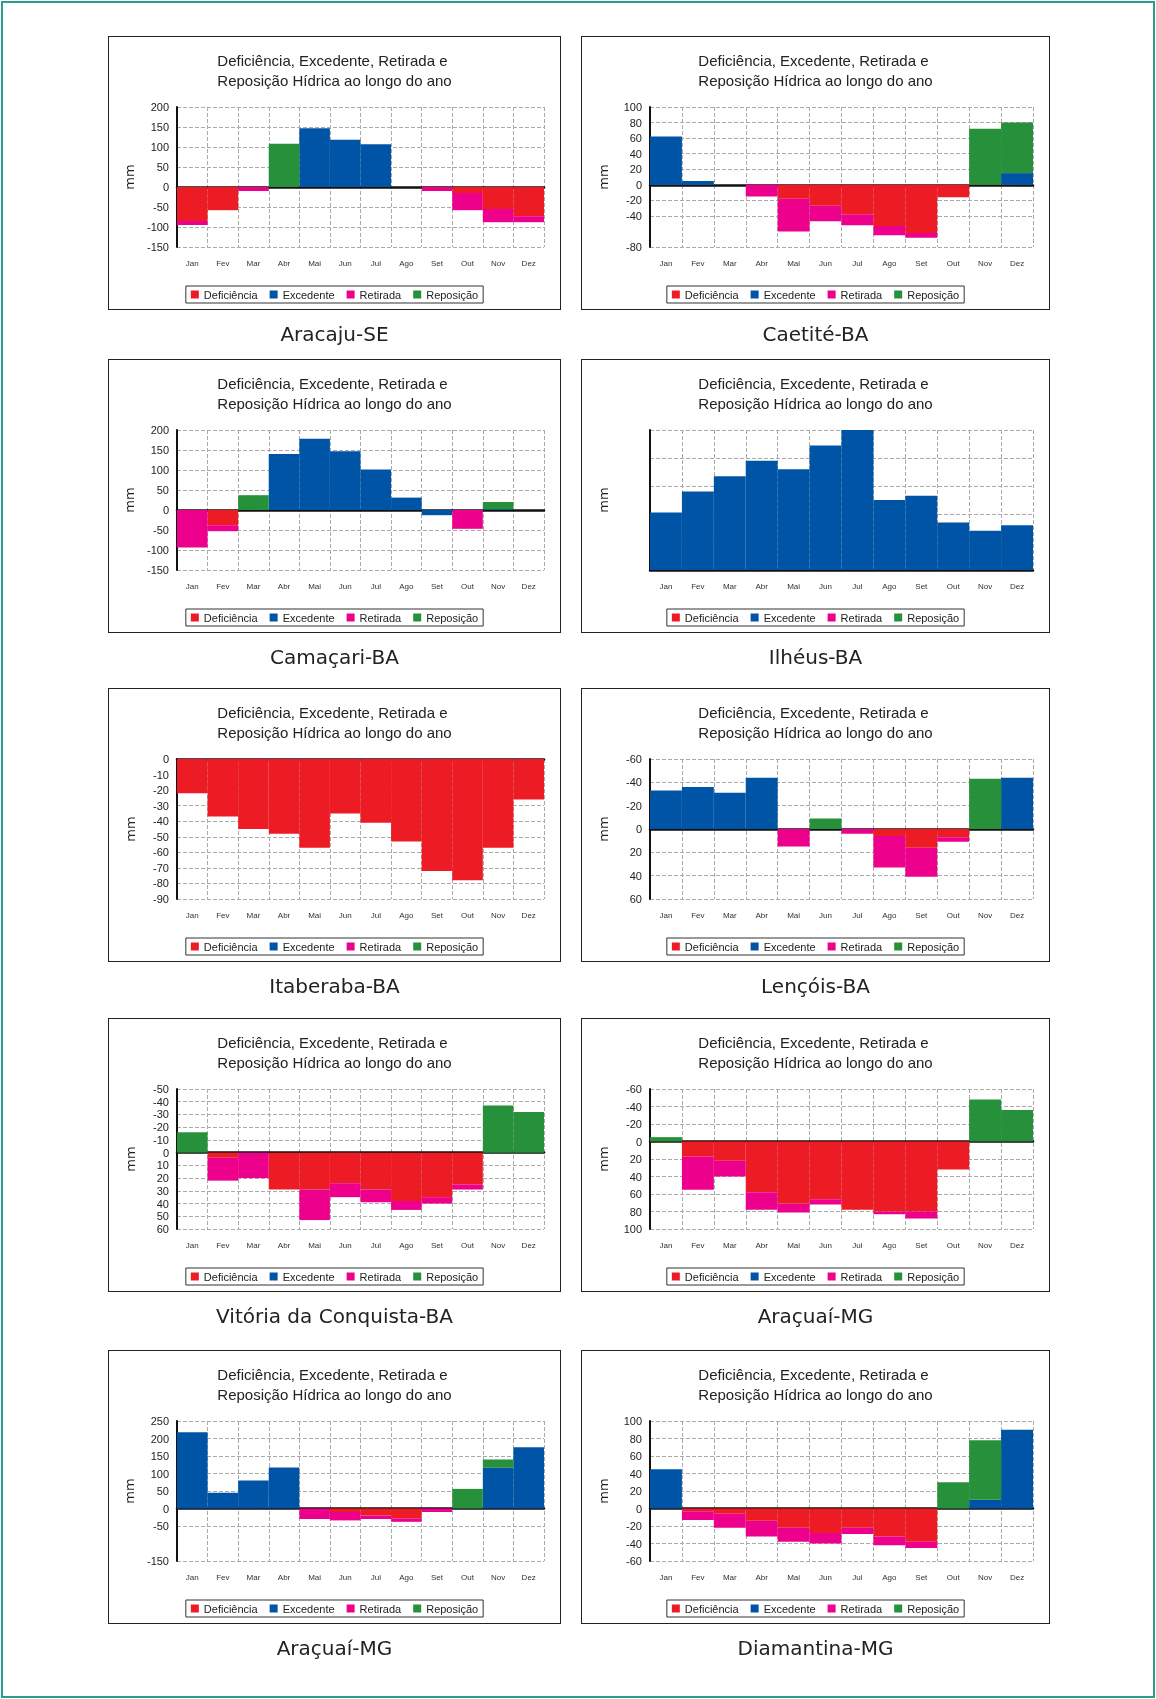  I want to click on y-tick-label: -30, so click(161, 1114).